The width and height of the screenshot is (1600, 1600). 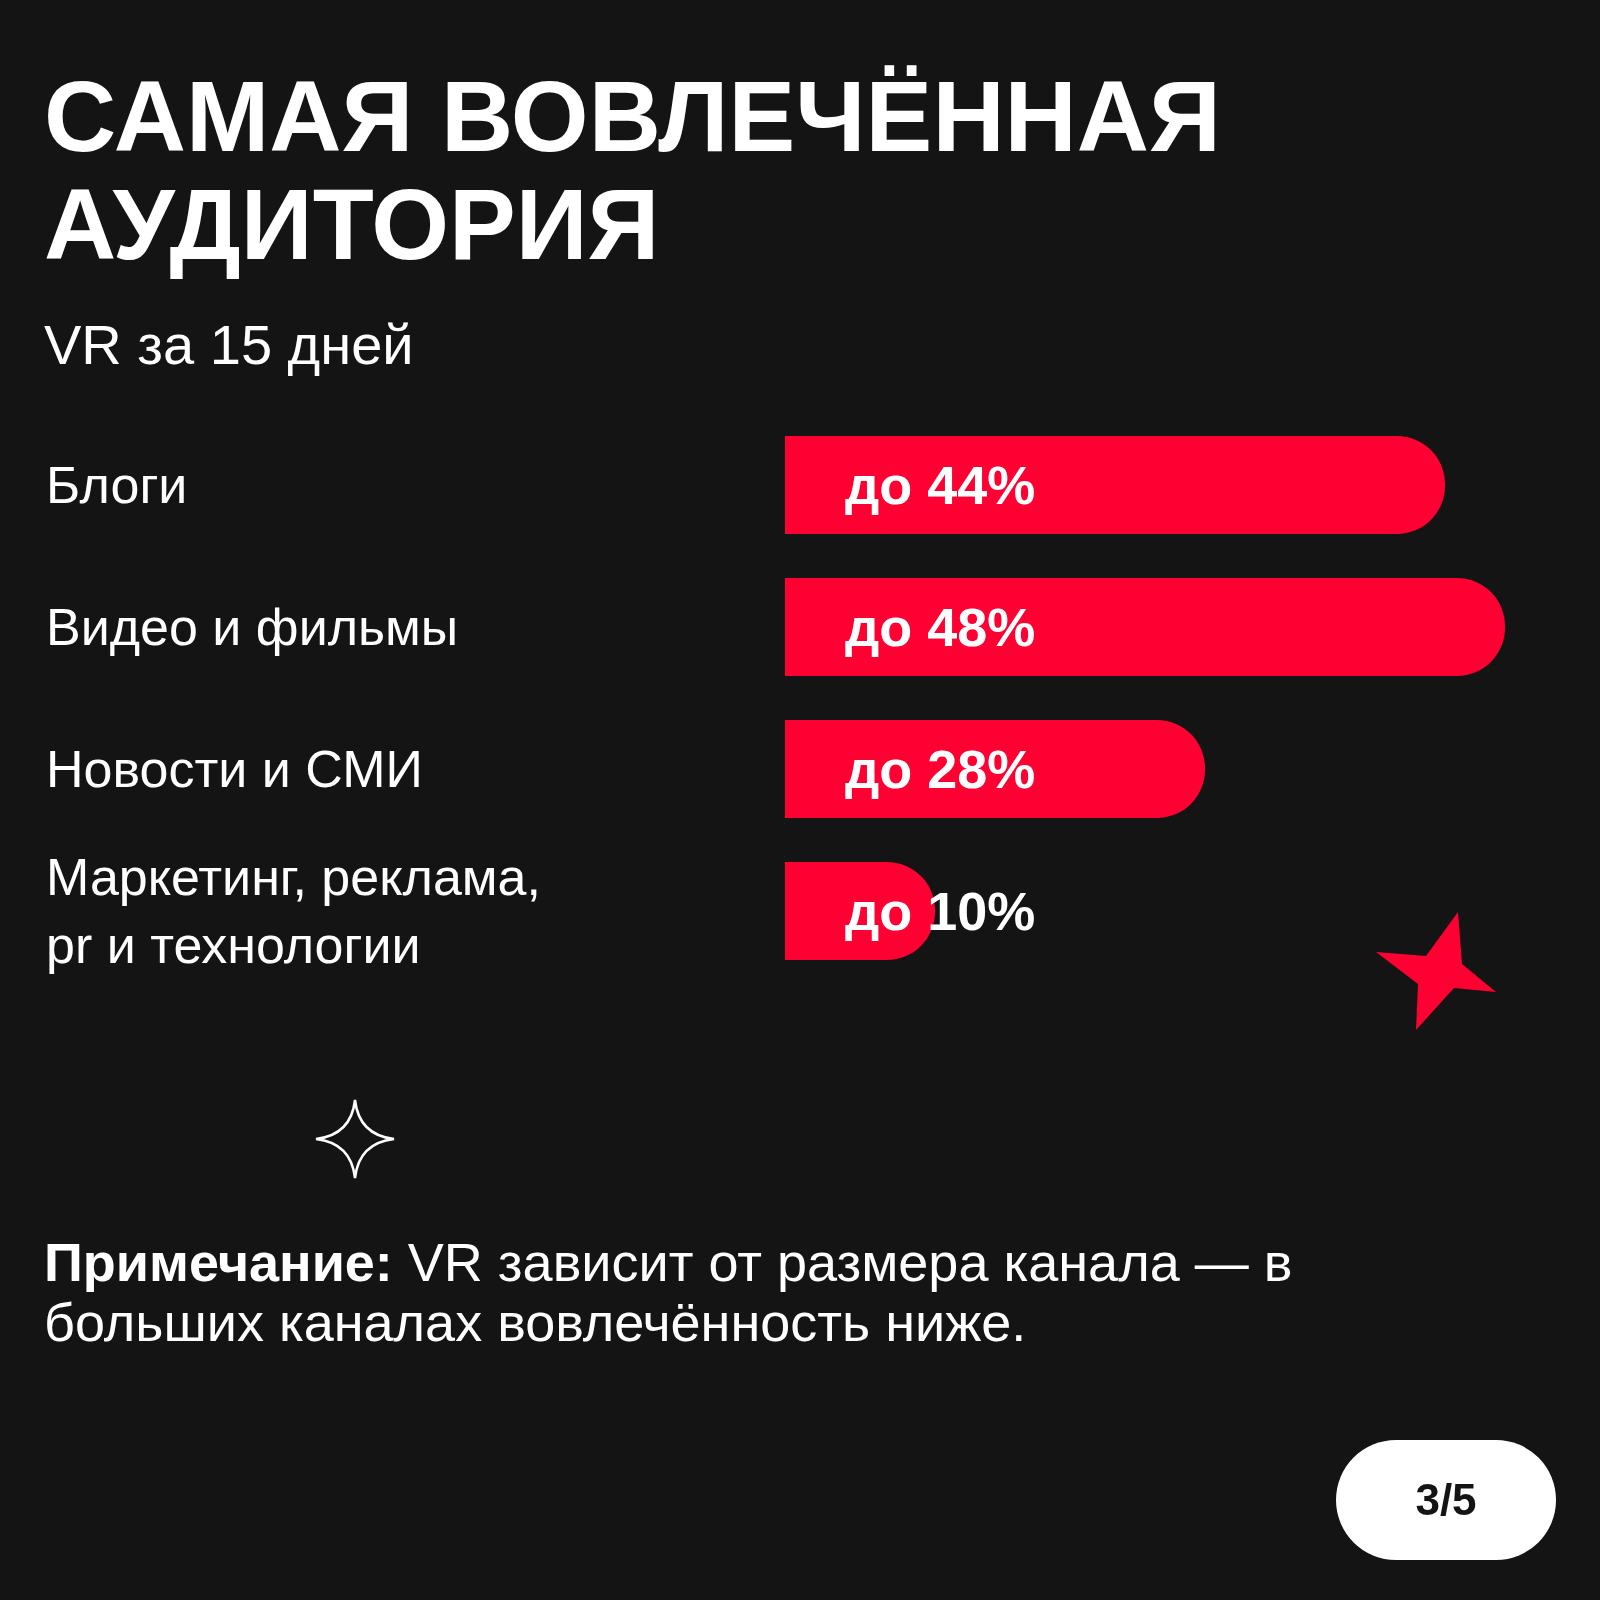 I want to click on data-label: до 28%, so click(x=940, y=769).